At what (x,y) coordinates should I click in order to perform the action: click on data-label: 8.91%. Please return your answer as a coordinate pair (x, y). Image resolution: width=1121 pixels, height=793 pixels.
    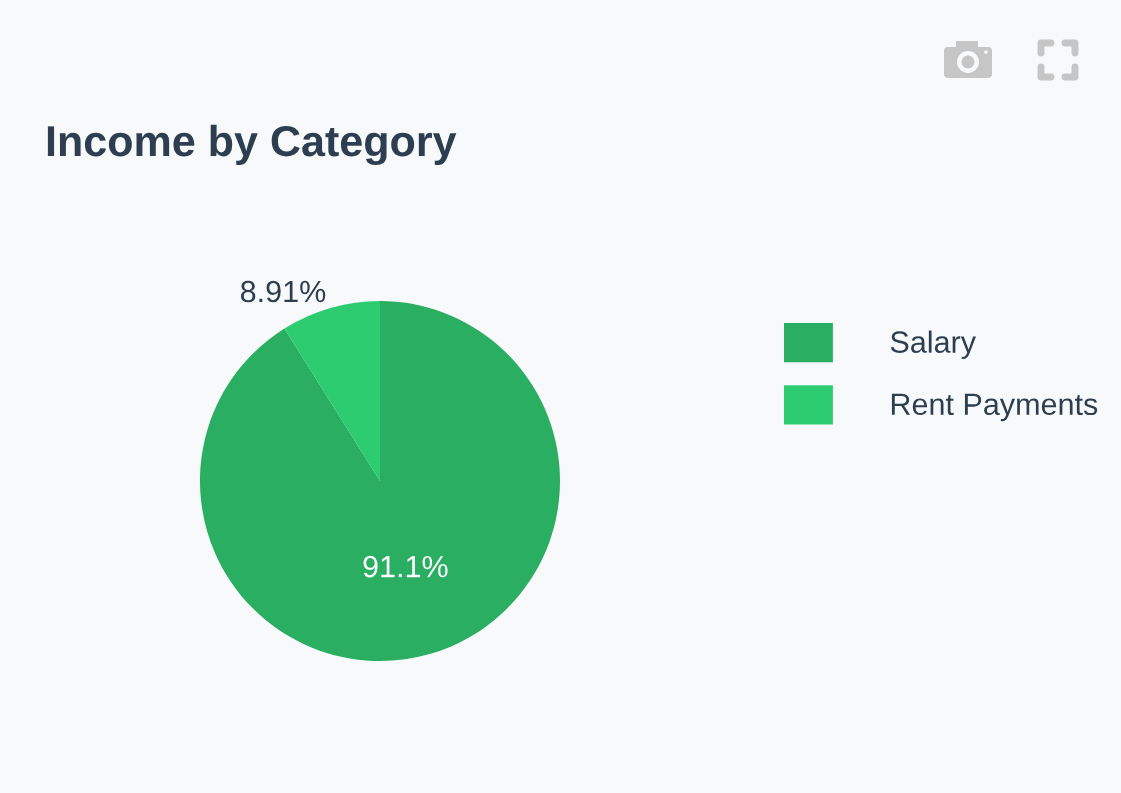
    Looking at the image, I should click on (283, 291).